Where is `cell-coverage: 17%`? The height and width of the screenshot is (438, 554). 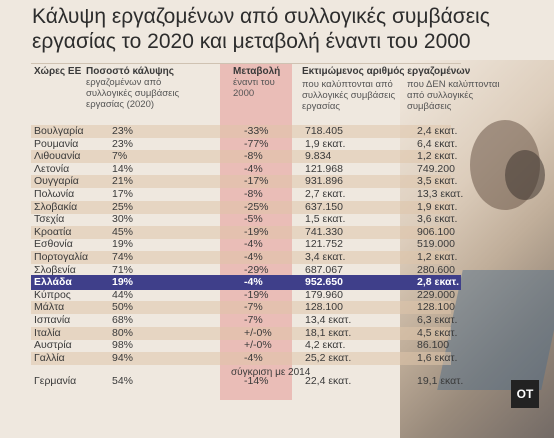
cell-coverage: 17% is located at coordinates (123, 194).